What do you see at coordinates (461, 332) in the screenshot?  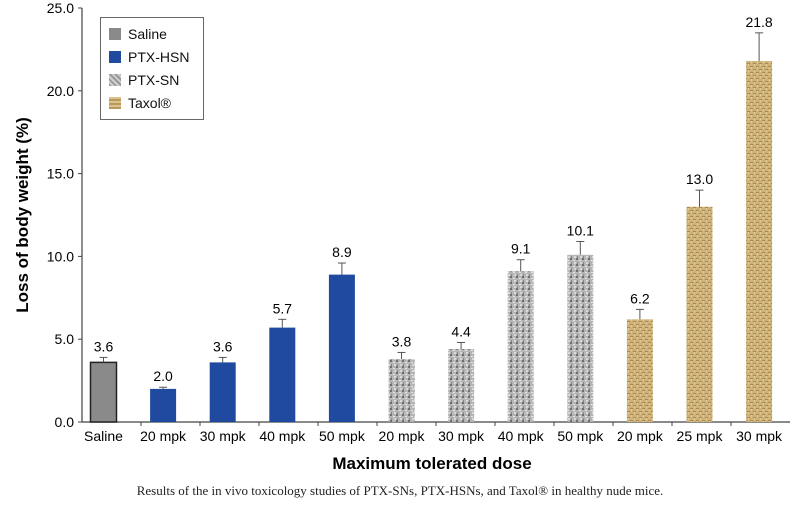 I see `data-label: 4.4` at bounding box center [461, 332].